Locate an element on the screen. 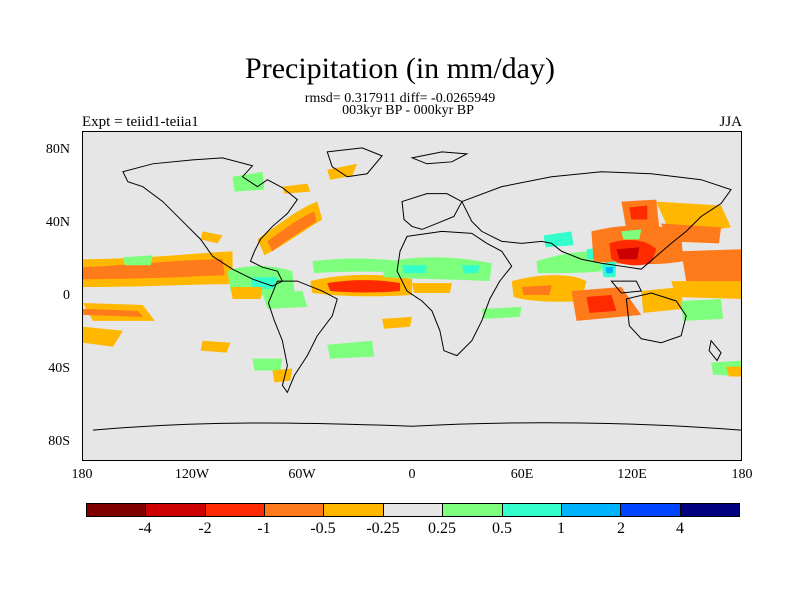 The height and width of the screenshot is (600, 800). colorbar-label: 0.5 is located at coordinates (502, 528).